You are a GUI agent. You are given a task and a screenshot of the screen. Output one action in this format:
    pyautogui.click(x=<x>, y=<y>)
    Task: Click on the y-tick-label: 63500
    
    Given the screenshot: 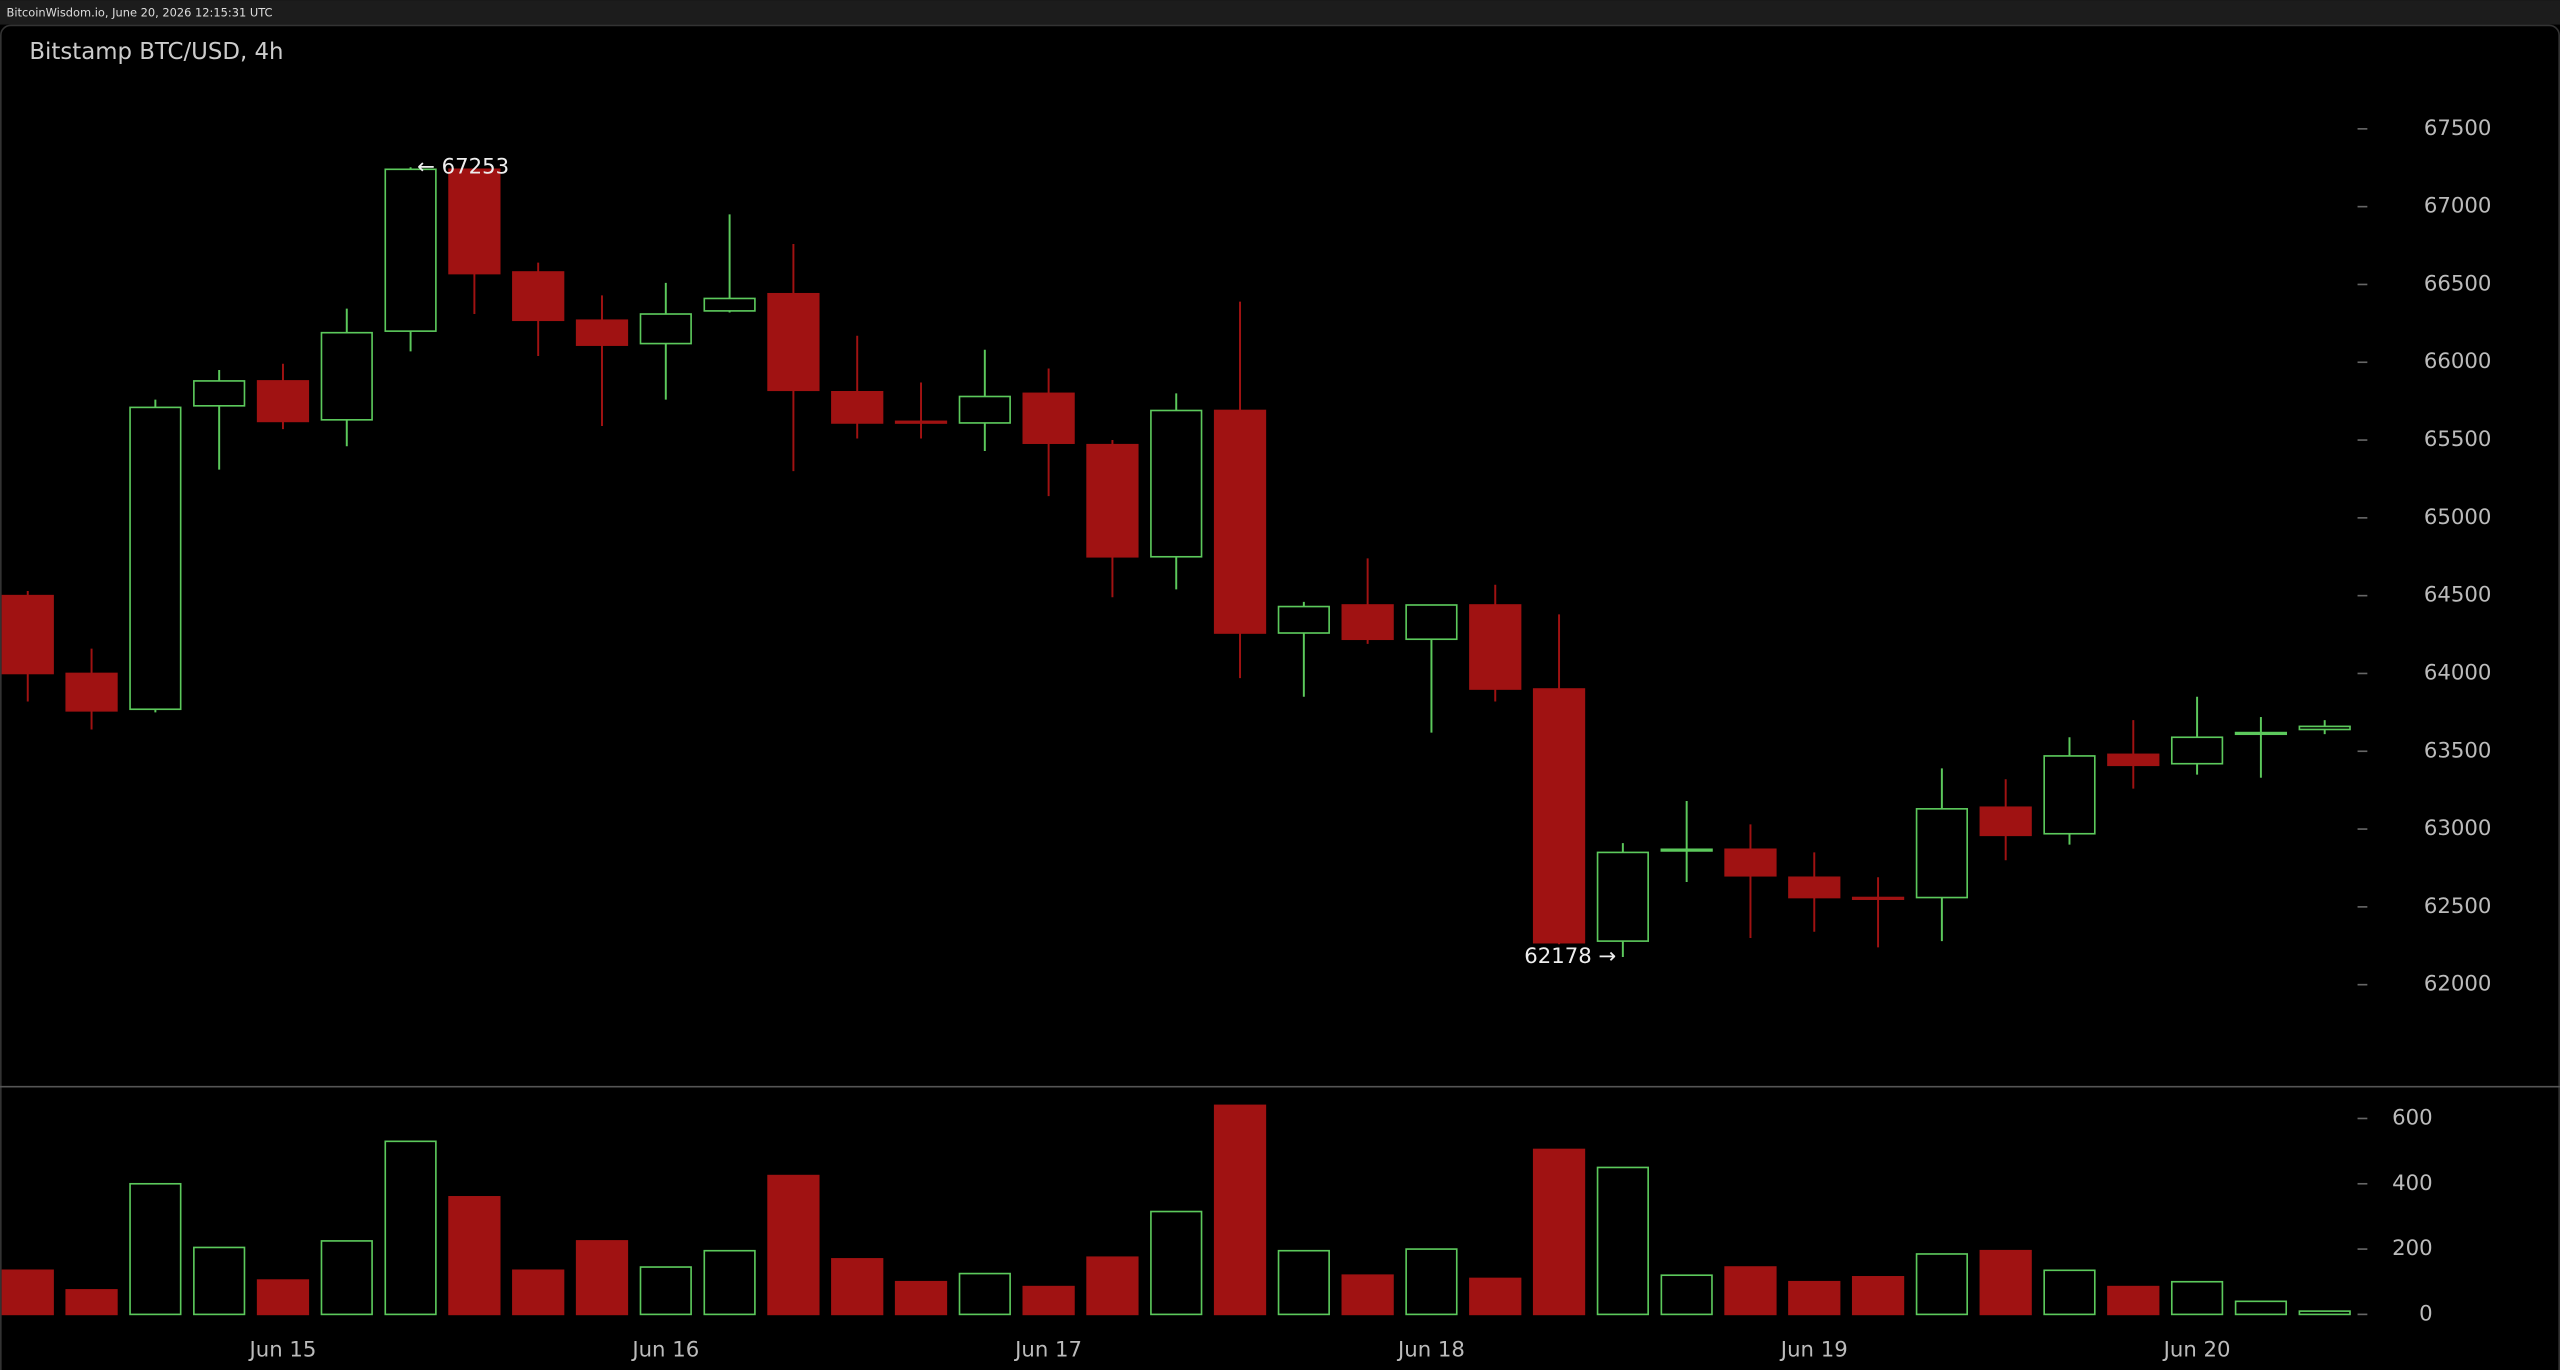 What is the action you would take?
    pyautogui.click(x=2458, y=750)
    